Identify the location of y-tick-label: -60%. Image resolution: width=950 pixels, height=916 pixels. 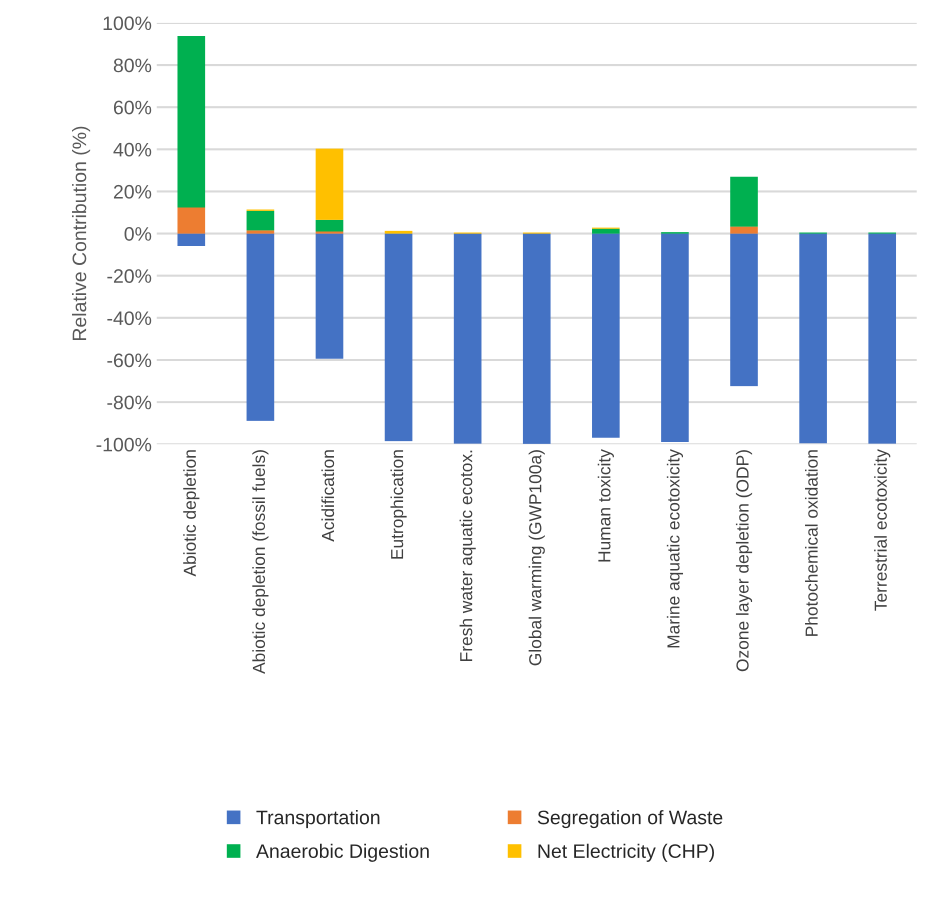
(129, 360).